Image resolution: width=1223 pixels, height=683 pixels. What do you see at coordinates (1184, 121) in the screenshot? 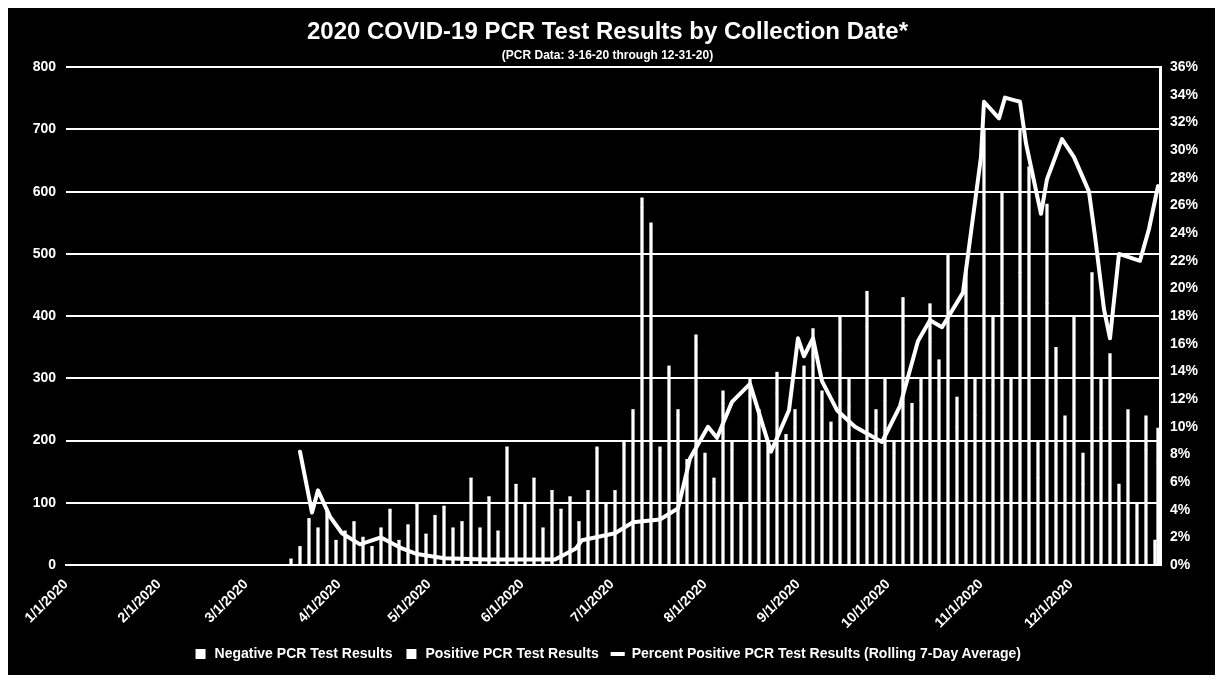
I see `y2-tick-label: 32%` at bounding box center [1184, 121].